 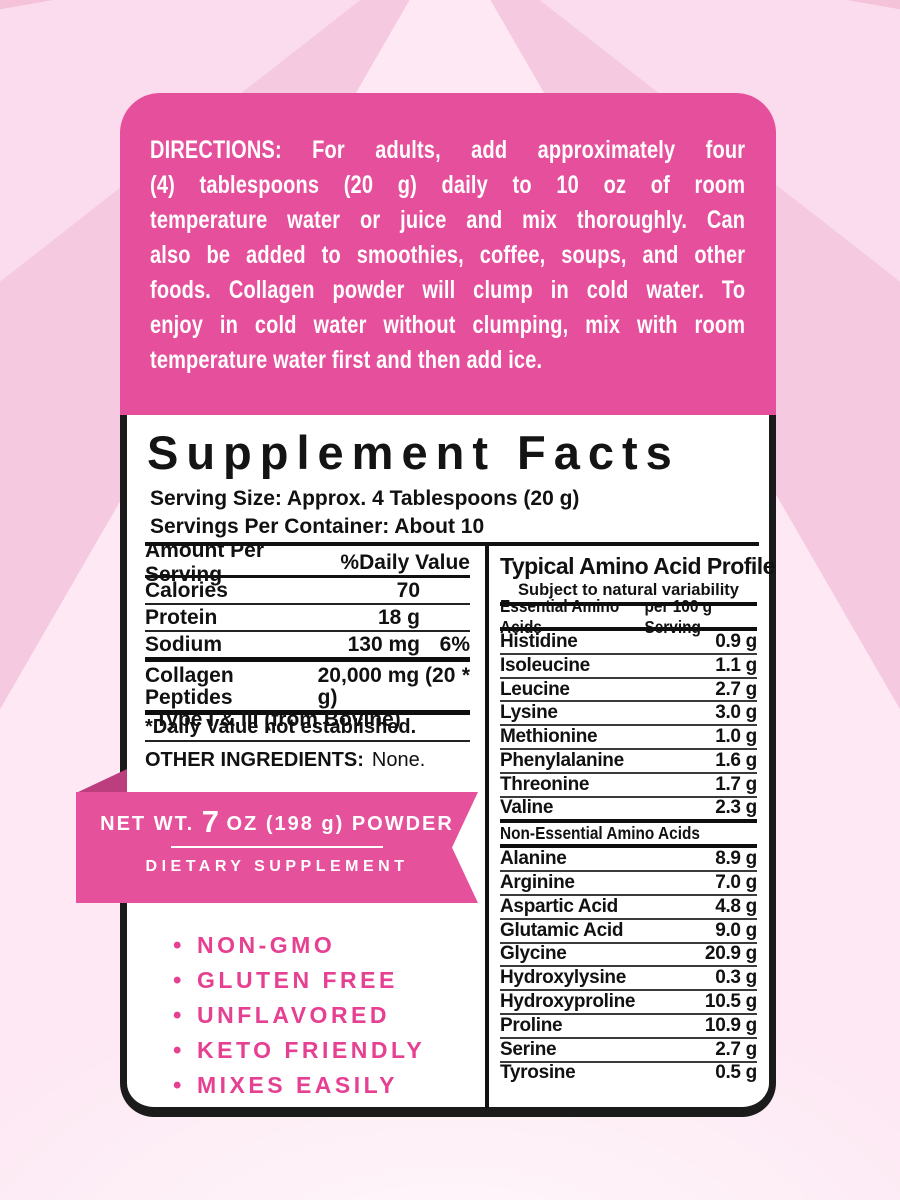 What do you see at coordinates (628, 1073) in the screenshot?
I see `amino-row: Tyrosine 0.5 g` at bounding box center [628, 1073].